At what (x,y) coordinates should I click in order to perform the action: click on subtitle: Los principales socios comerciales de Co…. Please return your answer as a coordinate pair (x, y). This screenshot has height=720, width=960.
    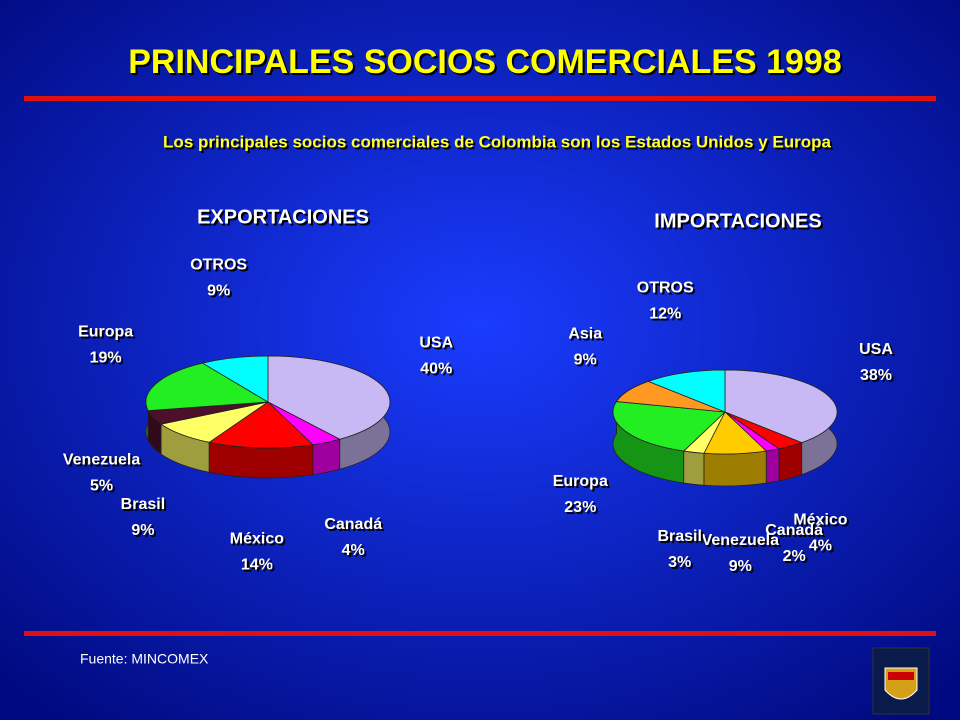
    Looking at the image, I should click on (497, 141).